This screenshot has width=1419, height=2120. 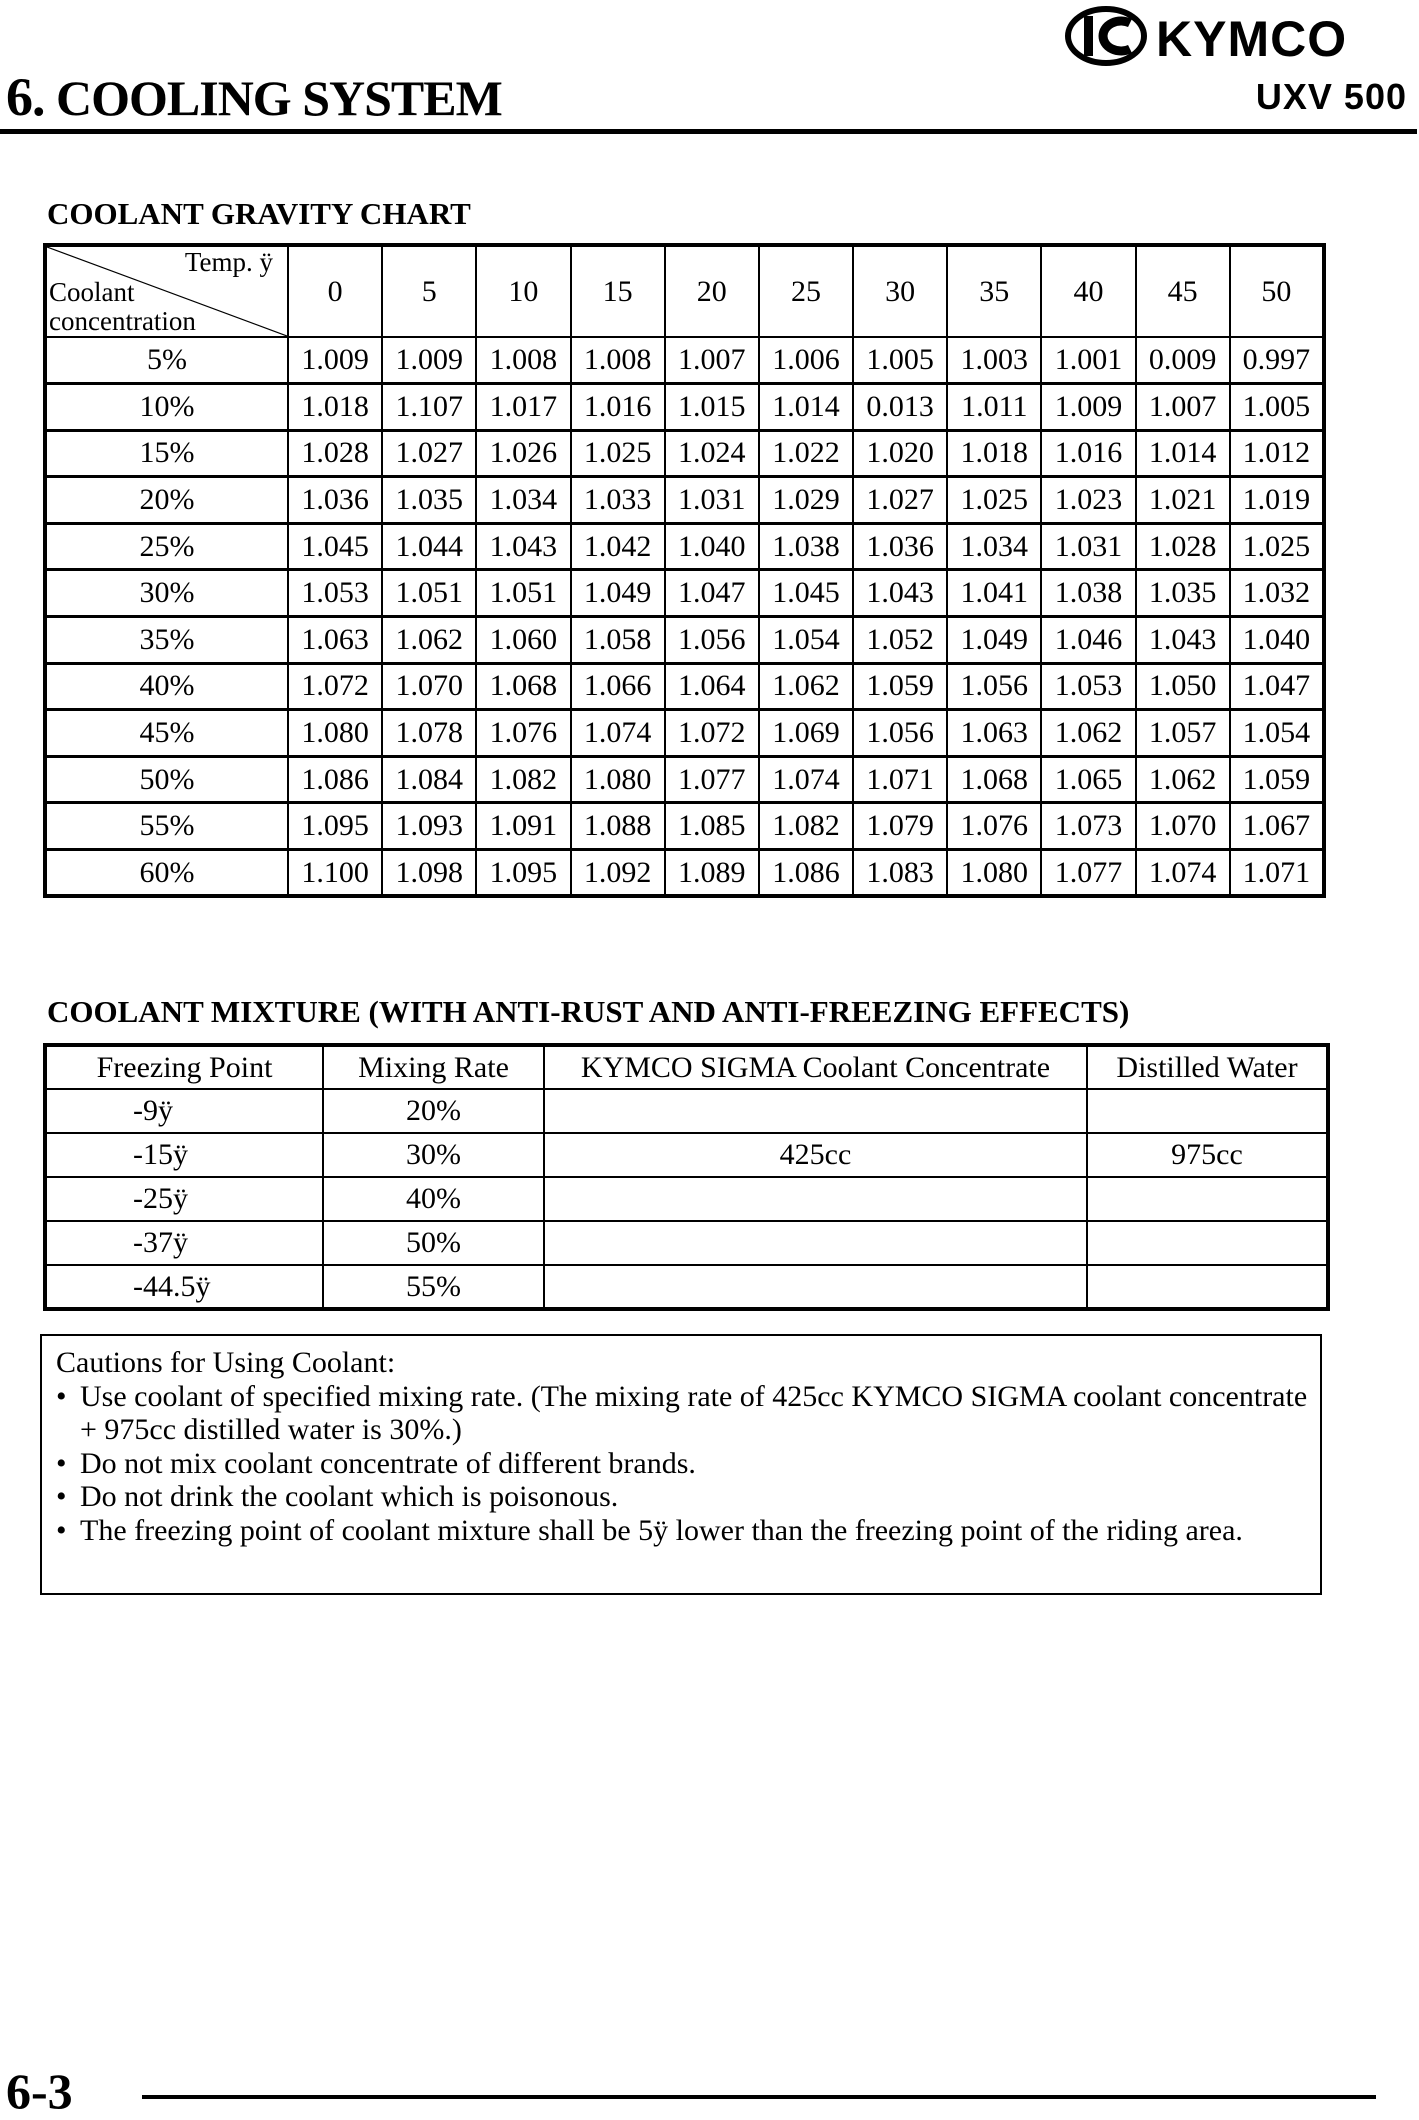 What do you see at coordinates (254, 97) in the screenshot?
I see `page-title: 6. COOLING SYSTEM` at bounding box center [254, 97].